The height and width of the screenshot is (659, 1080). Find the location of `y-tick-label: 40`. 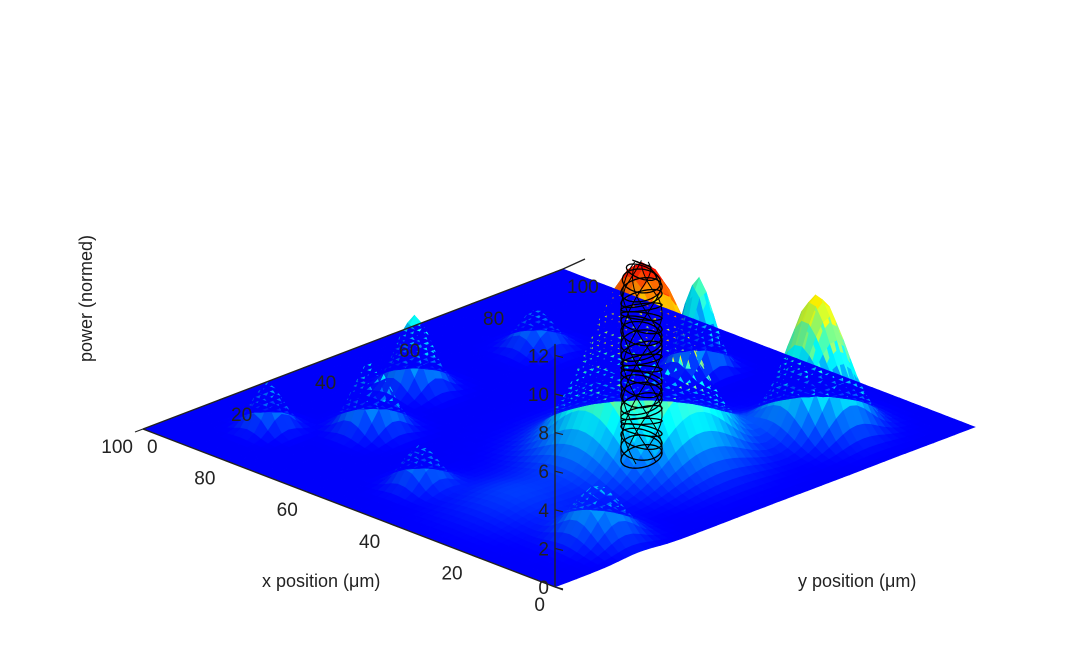

y-tick-label: 40 is located at coordinates (325, 383).